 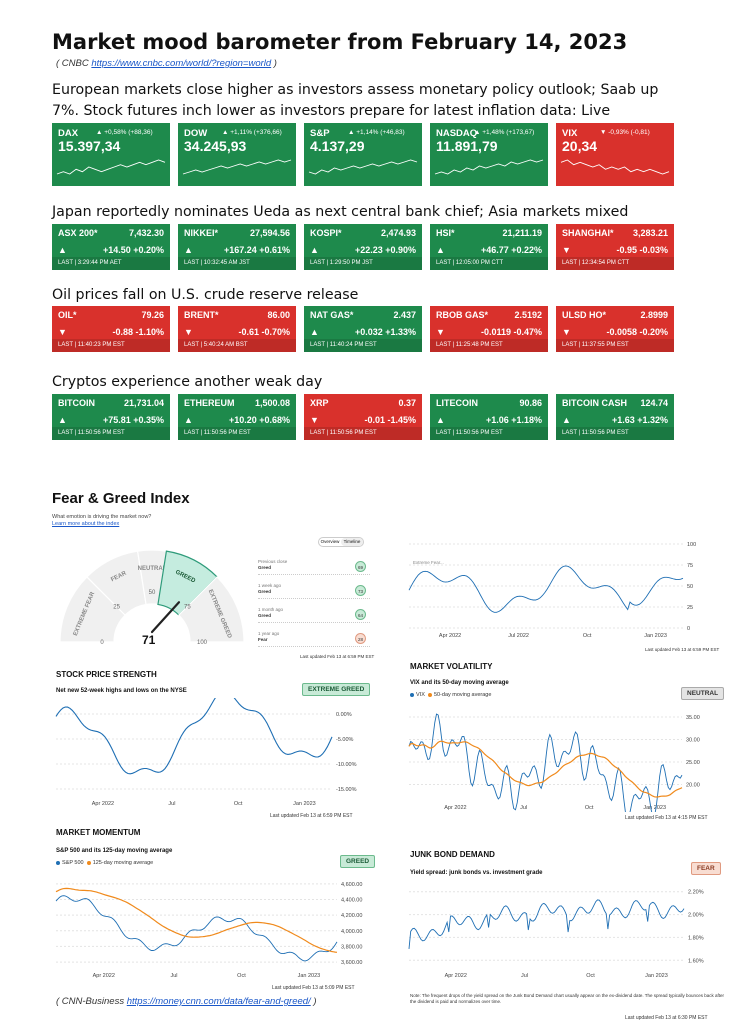 I want to click on volatility-subtitle: VIX and its 50-day moving average, so click(x=459, y=683).